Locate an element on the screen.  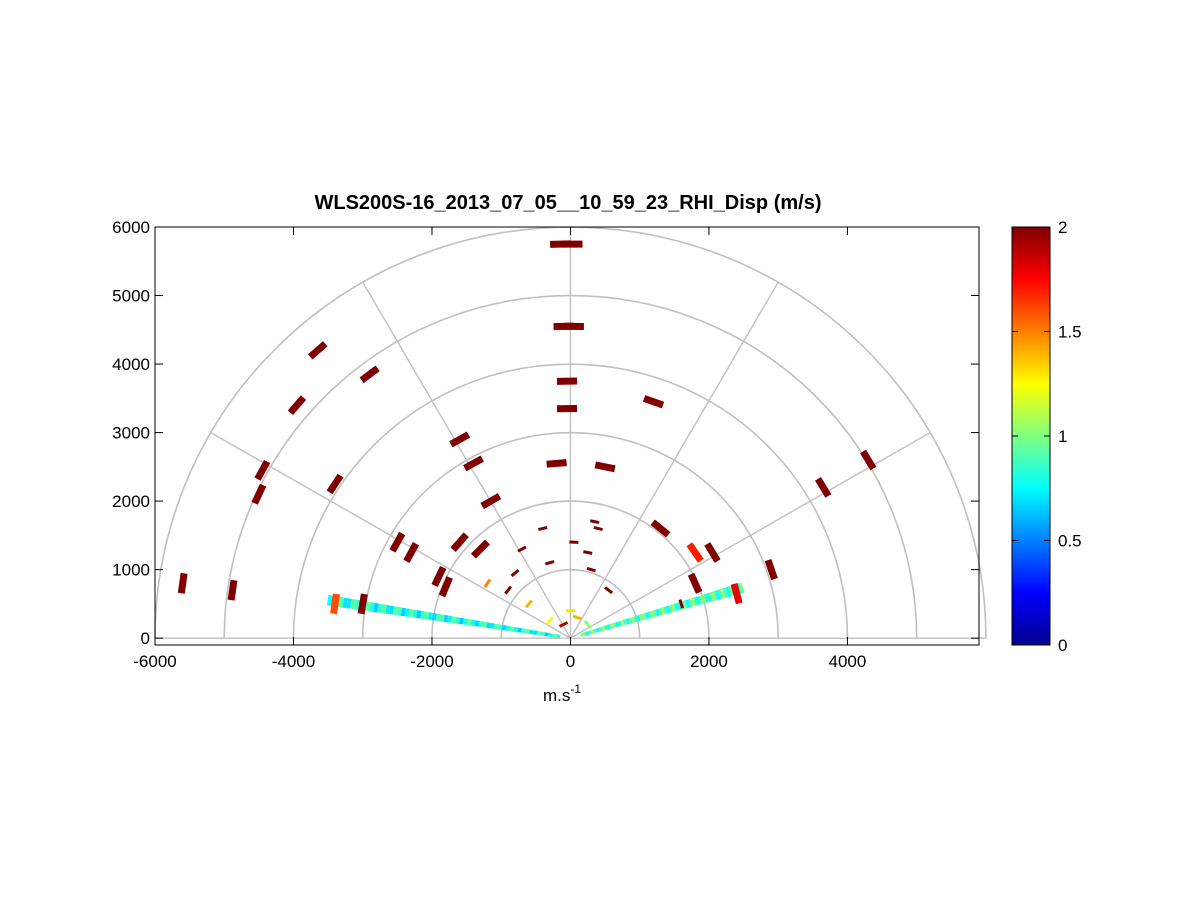
colorbar-tick-label: 0.5 is located at coordinates (1070, 541).